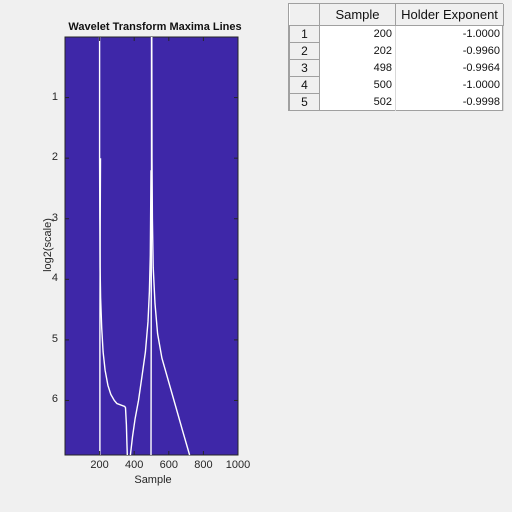 This screenshot has height=512, width=512. Describe the element at coordinates (54, 399) in the screenshot. I see `y-tick-label: 6` at that location.